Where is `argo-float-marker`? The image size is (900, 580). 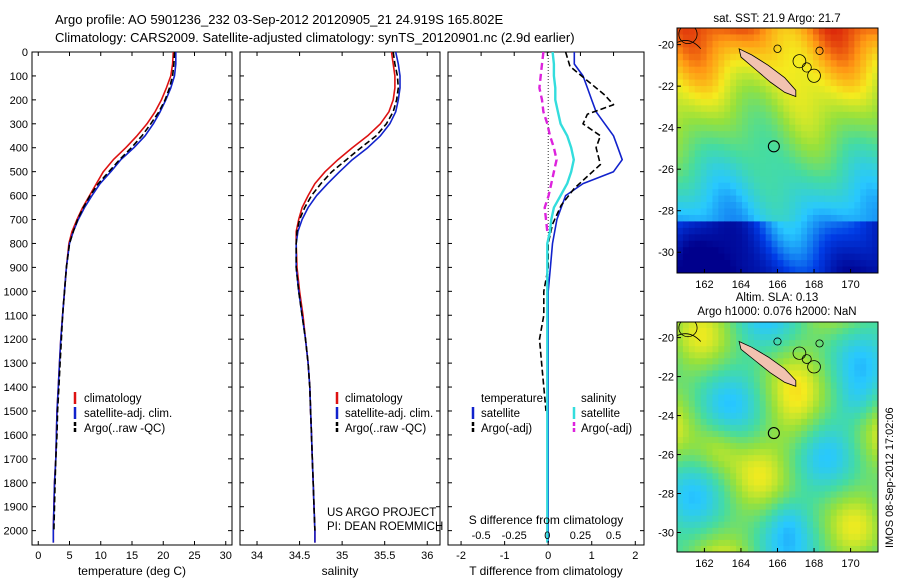
argo-float-marker is located at coordinates (773, 146).